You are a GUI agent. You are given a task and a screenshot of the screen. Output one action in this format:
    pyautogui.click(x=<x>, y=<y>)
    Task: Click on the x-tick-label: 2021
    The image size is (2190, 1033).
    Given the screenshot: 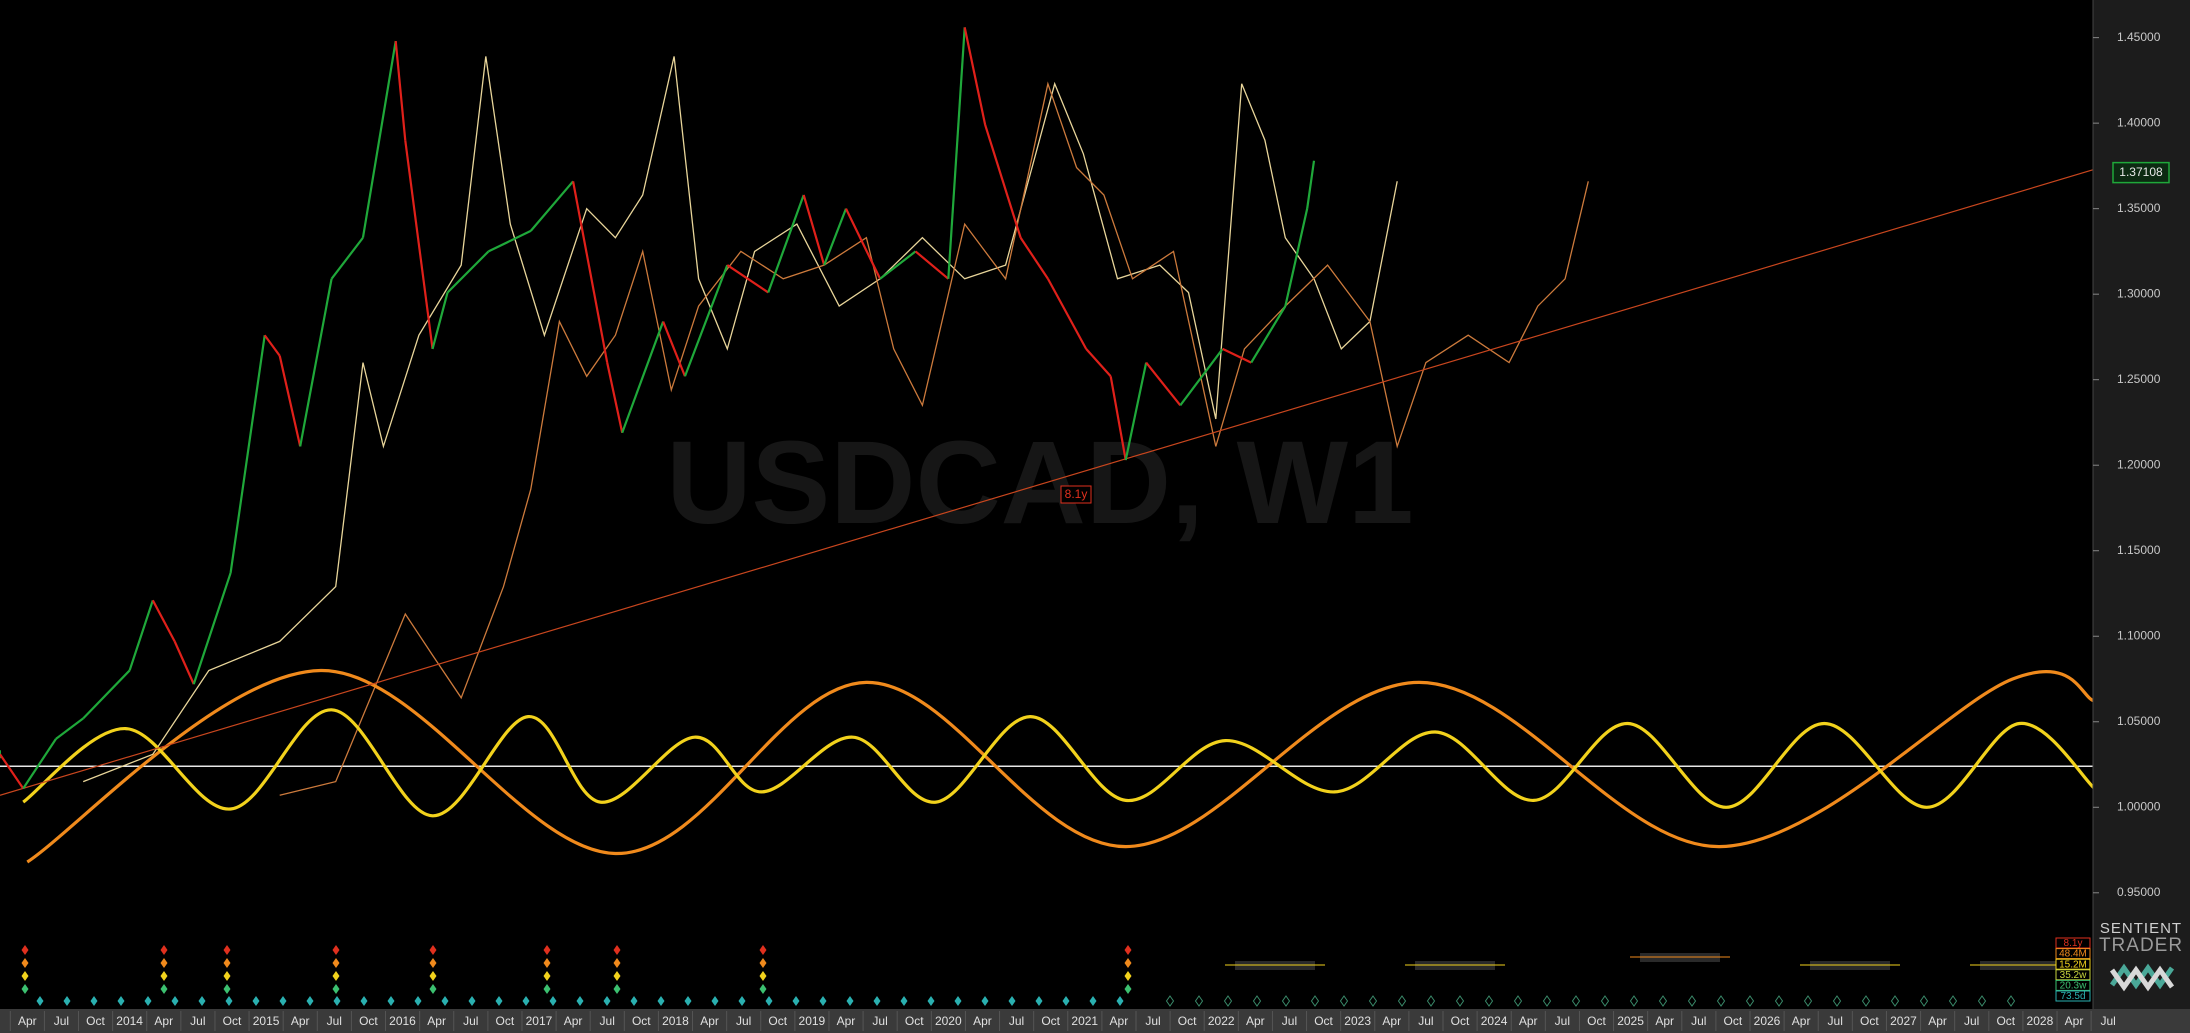 What is the action you would take?
    pyautogui.click(x=1084, y=1021)
    